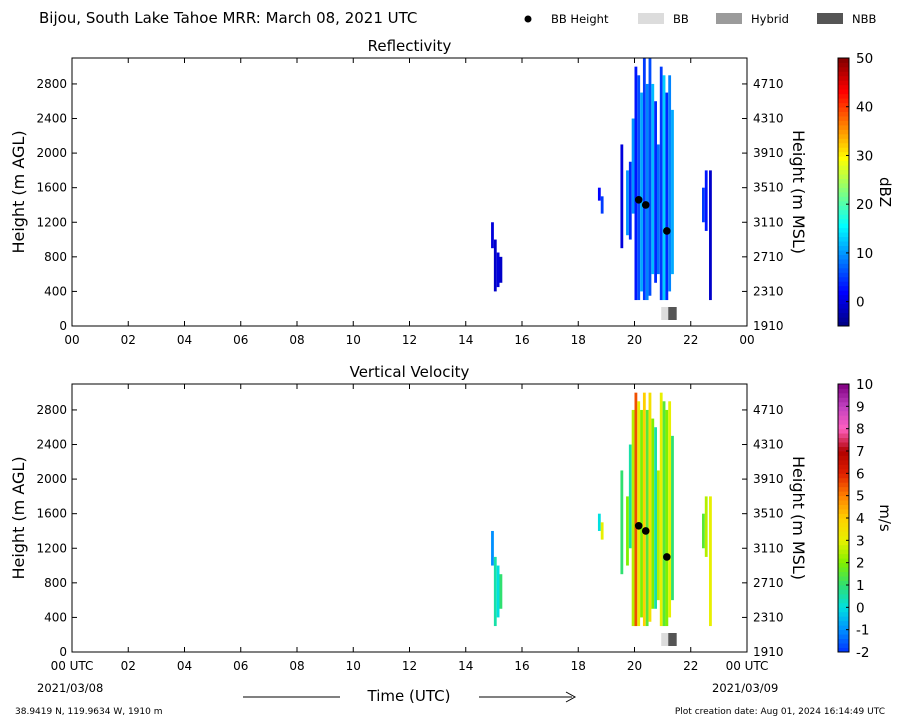 This screenshot has width=900, height=725. Describe the element at coordinates (885, 192) in the screenshot. I see `colorbar-label: dBZ` at that location.